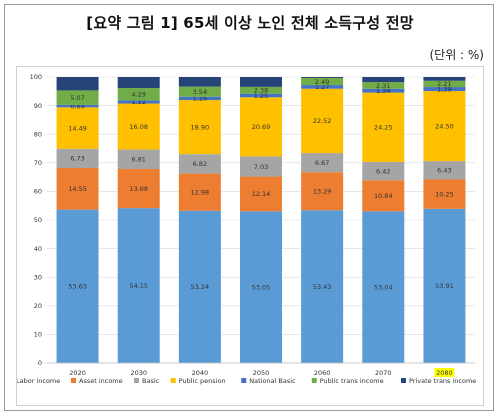 Image resolution: width=500 pixels, height=417 pixels. Describe the element at coordinates (38, 335) in the screenshot. I see `y-tick-label: 10` at that location.